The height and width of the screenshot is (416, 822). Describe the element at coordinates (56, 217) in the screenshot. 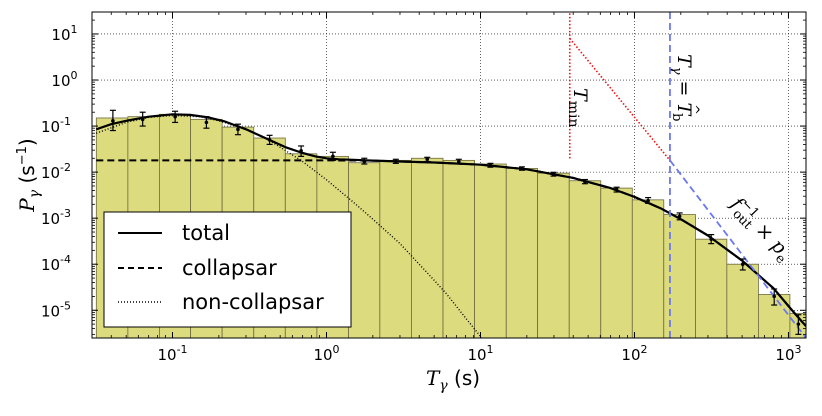

I see `y-tick-label: 10⁻³` at that location.